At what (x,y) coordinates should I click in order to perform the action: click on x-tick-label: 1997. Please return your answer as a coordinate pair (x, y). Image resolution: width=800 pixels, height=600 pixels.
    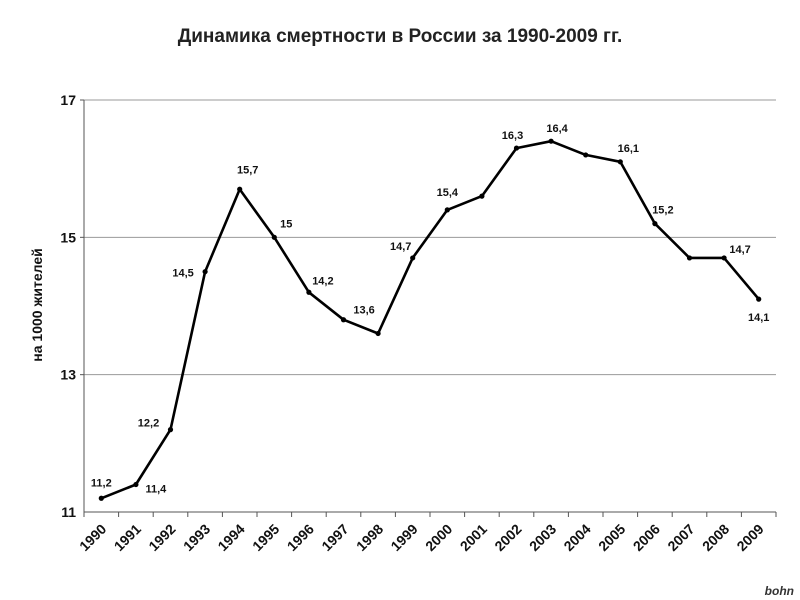
    Looking at the image, I should click on (334, 537).